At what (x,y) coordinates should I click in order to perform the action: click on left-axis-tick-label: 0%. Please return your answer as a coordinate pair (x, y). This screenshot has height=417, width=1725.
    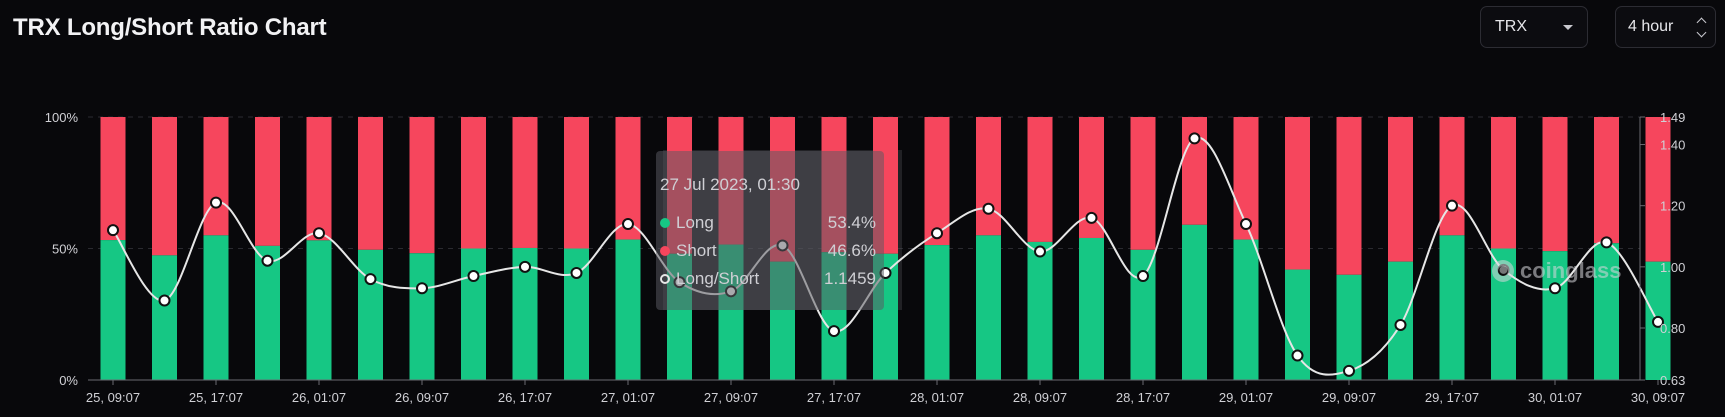
    Looking at the image, I should click on (68, 380).